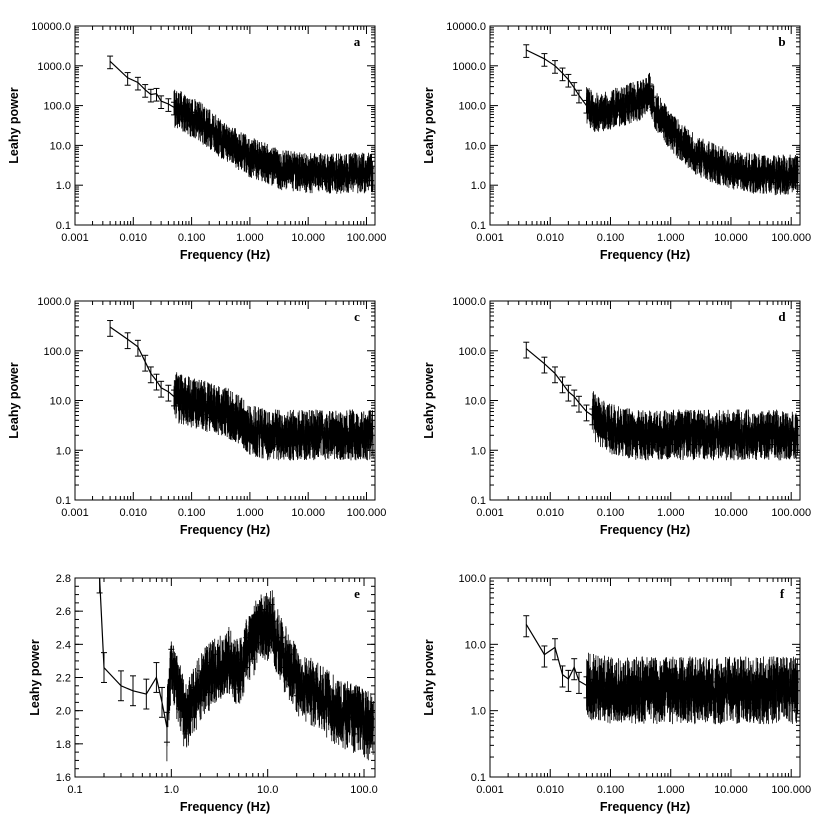 Image resolution: width=830 pixels, height=830 pixels. I want to click on x-tick-label: 10.0, so click(267, 790).